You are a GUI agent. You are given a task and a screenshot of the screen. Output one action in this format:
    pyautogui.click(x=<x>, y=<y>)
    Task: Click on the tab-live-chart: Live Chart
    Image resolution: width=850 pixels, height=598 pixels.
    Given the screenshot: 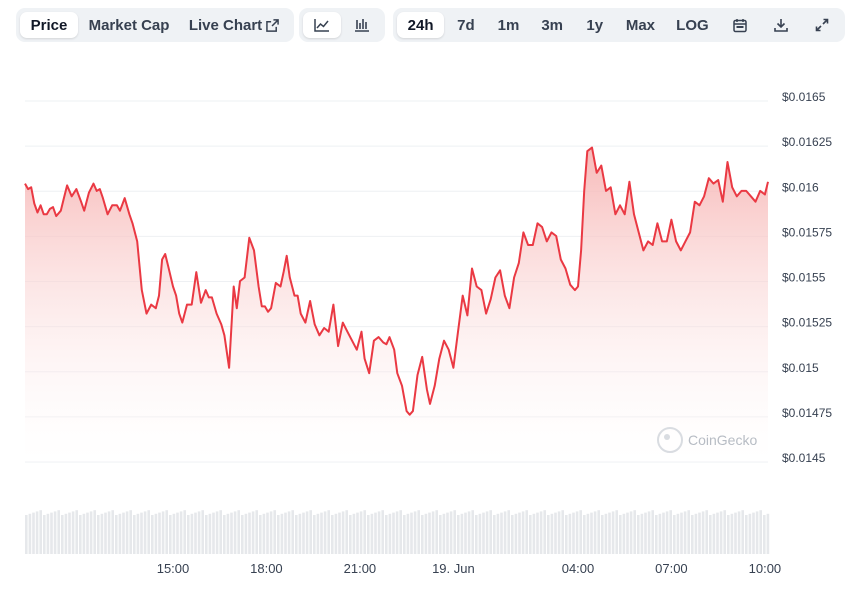 What is the action you would take?
    pyautogui.click(x=234, y=25)
    